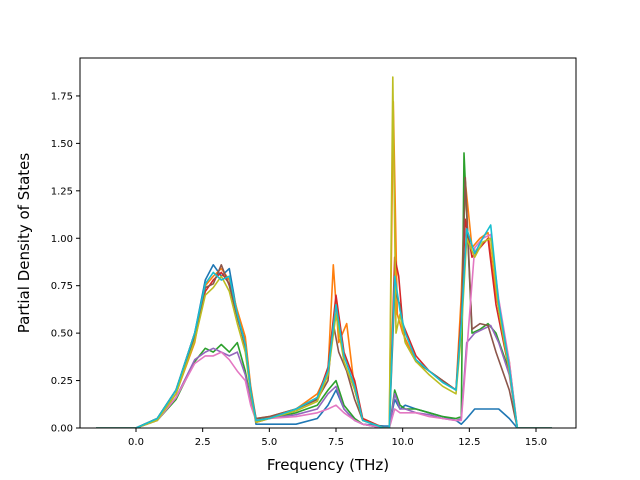  What do you see at coordinates (136, 442) in the screenshot?
I see `x-tick-label: 0.0` at bounding box center [136, 442].